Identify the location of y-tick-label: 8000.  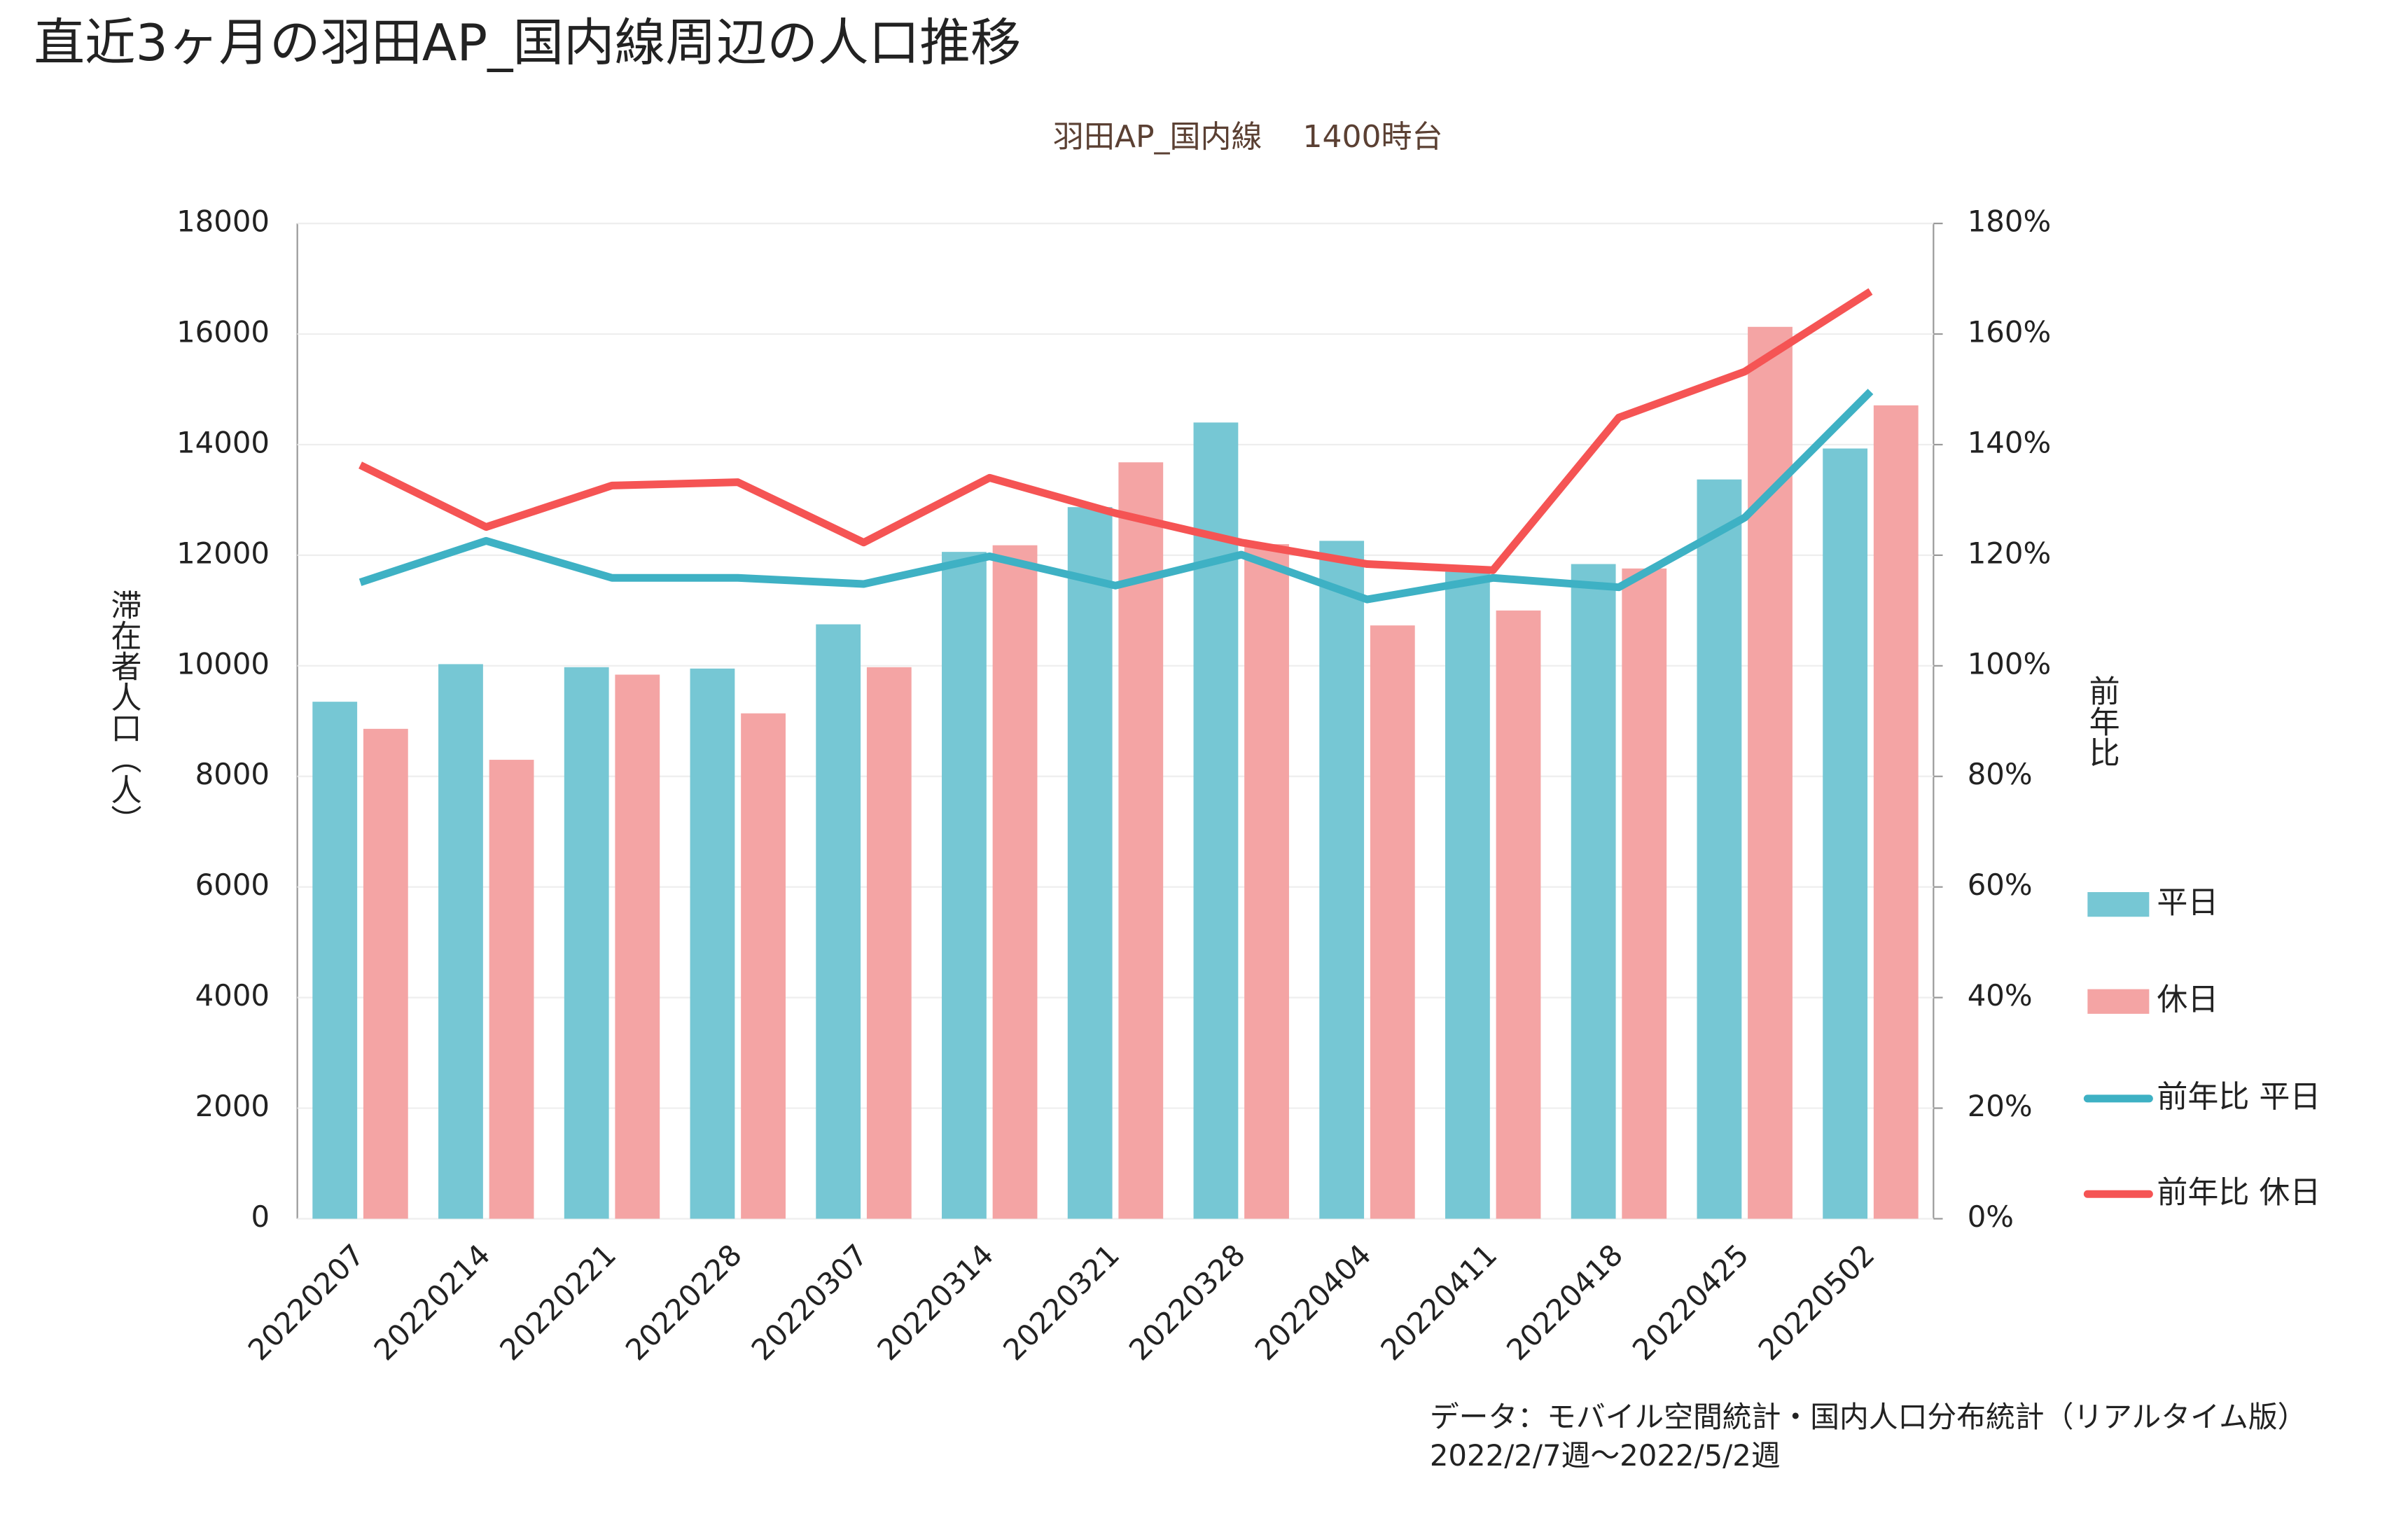
(232, 774).